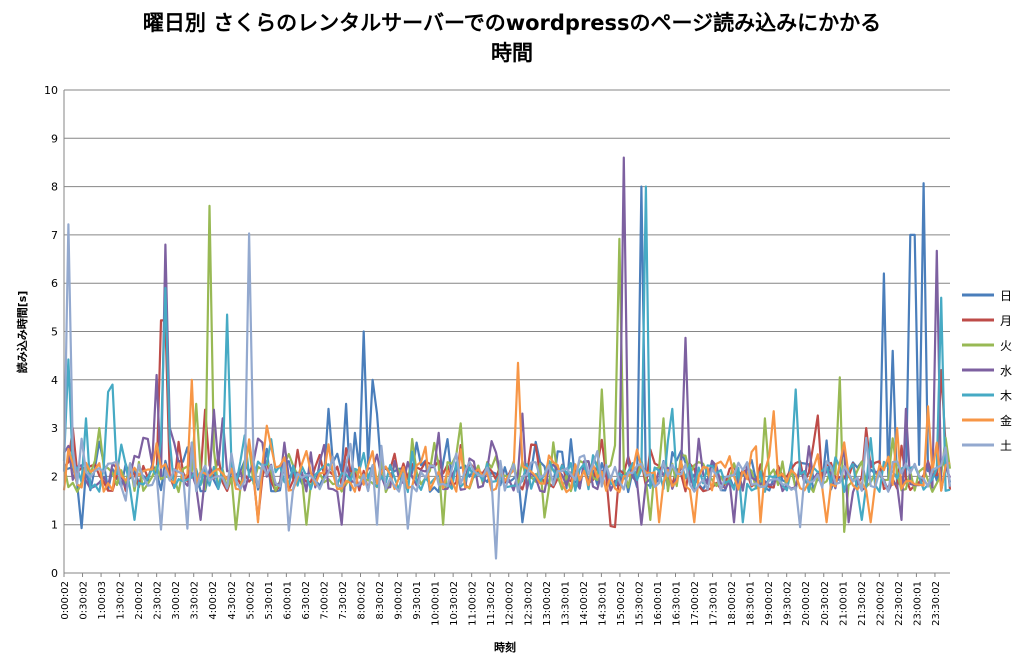 This screenshot has width=1024, height=670. Describe the element at coordinates (195, 600) in the screenshot. I see `x-tick-label: 3:30:02` at that location.